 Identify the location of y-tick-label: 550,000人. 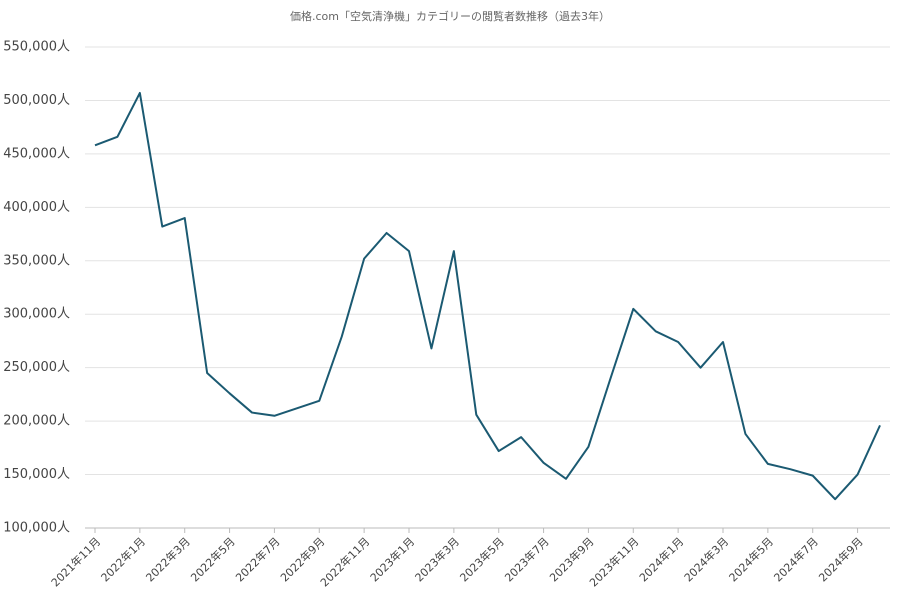
(36, 47).